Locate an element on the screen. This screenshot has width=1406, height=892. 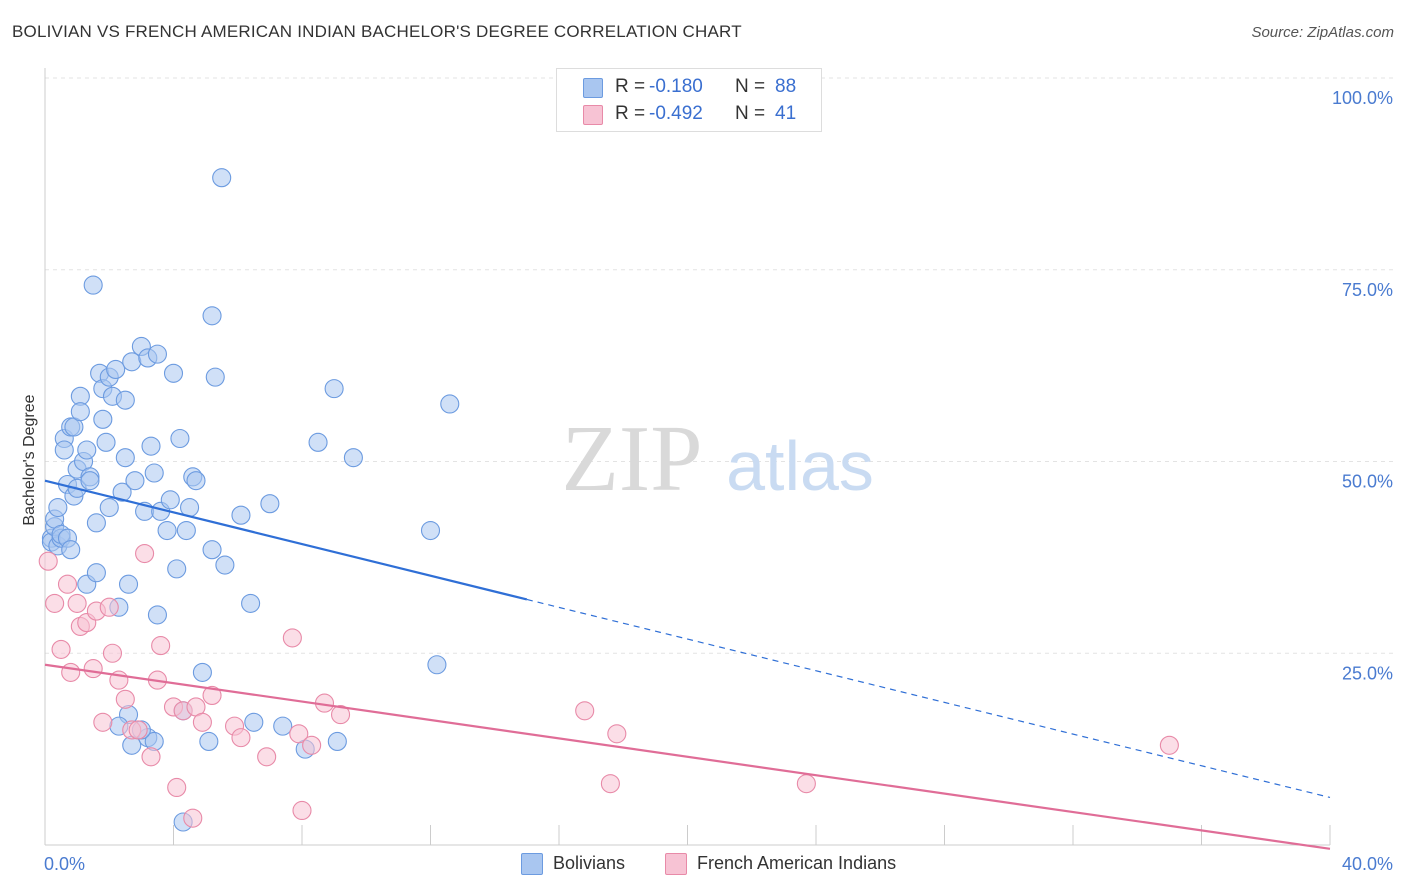
y-tick-labels: 25.0% 50.0% 75.0% 100.0% is located at coordinates (1362, 385).